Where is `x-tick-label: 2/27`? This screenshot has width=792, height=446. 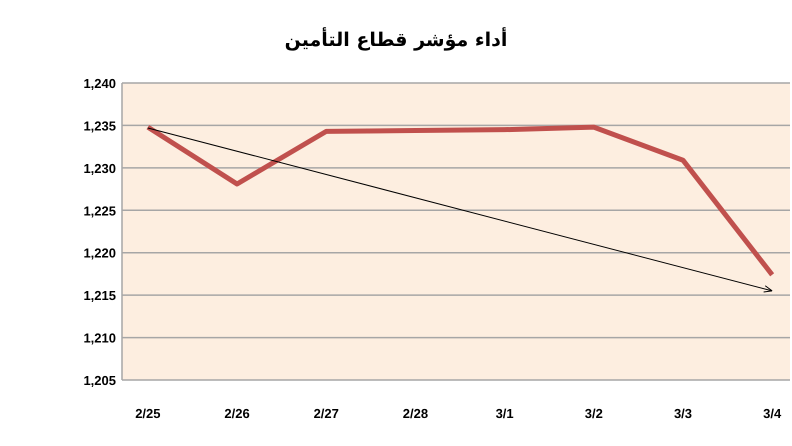 x-tick-label: 2/27 is located at coordinates (326, 413).